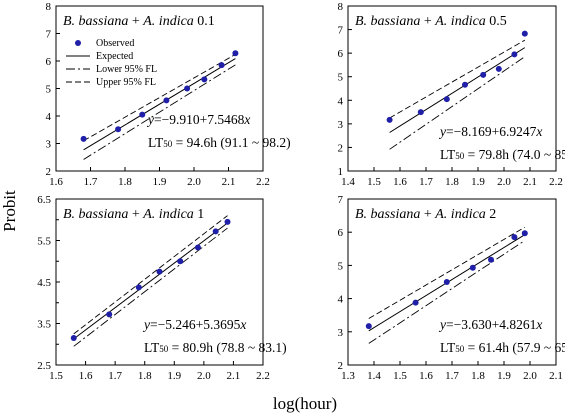 This screenshot has height=416, width=565. I want to click on lt50-value: = 80.9h (78.8 ~ 83.1), so click(227, 347).